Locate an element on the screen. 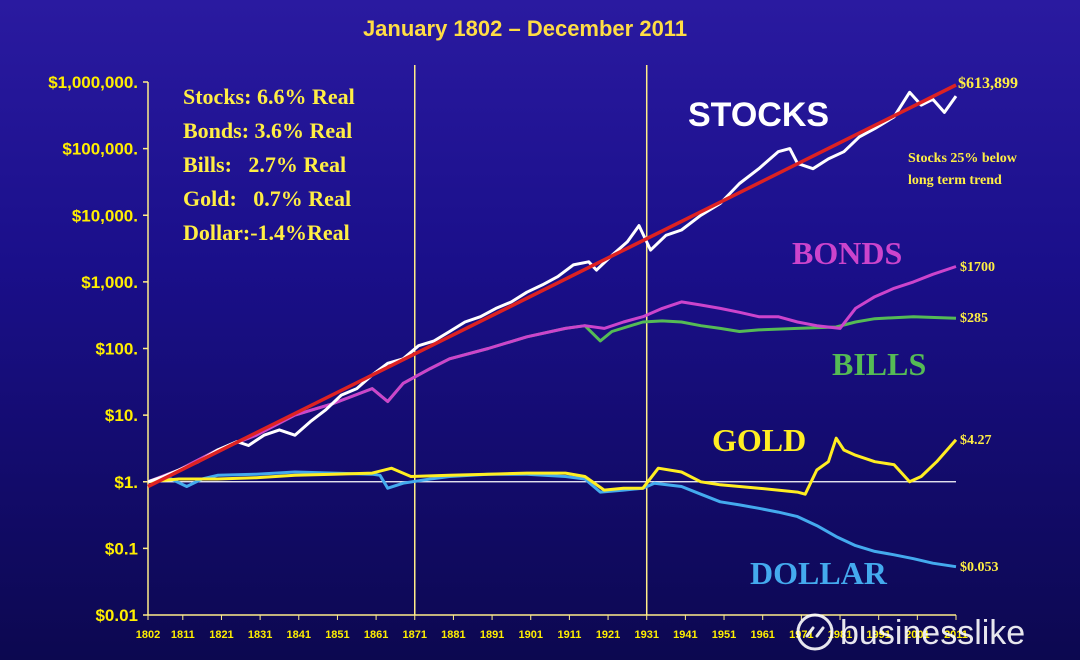 The height and width of the screenshot is (660, 1080). x-tick-label: 1821 is located at coordinates (221, 635).